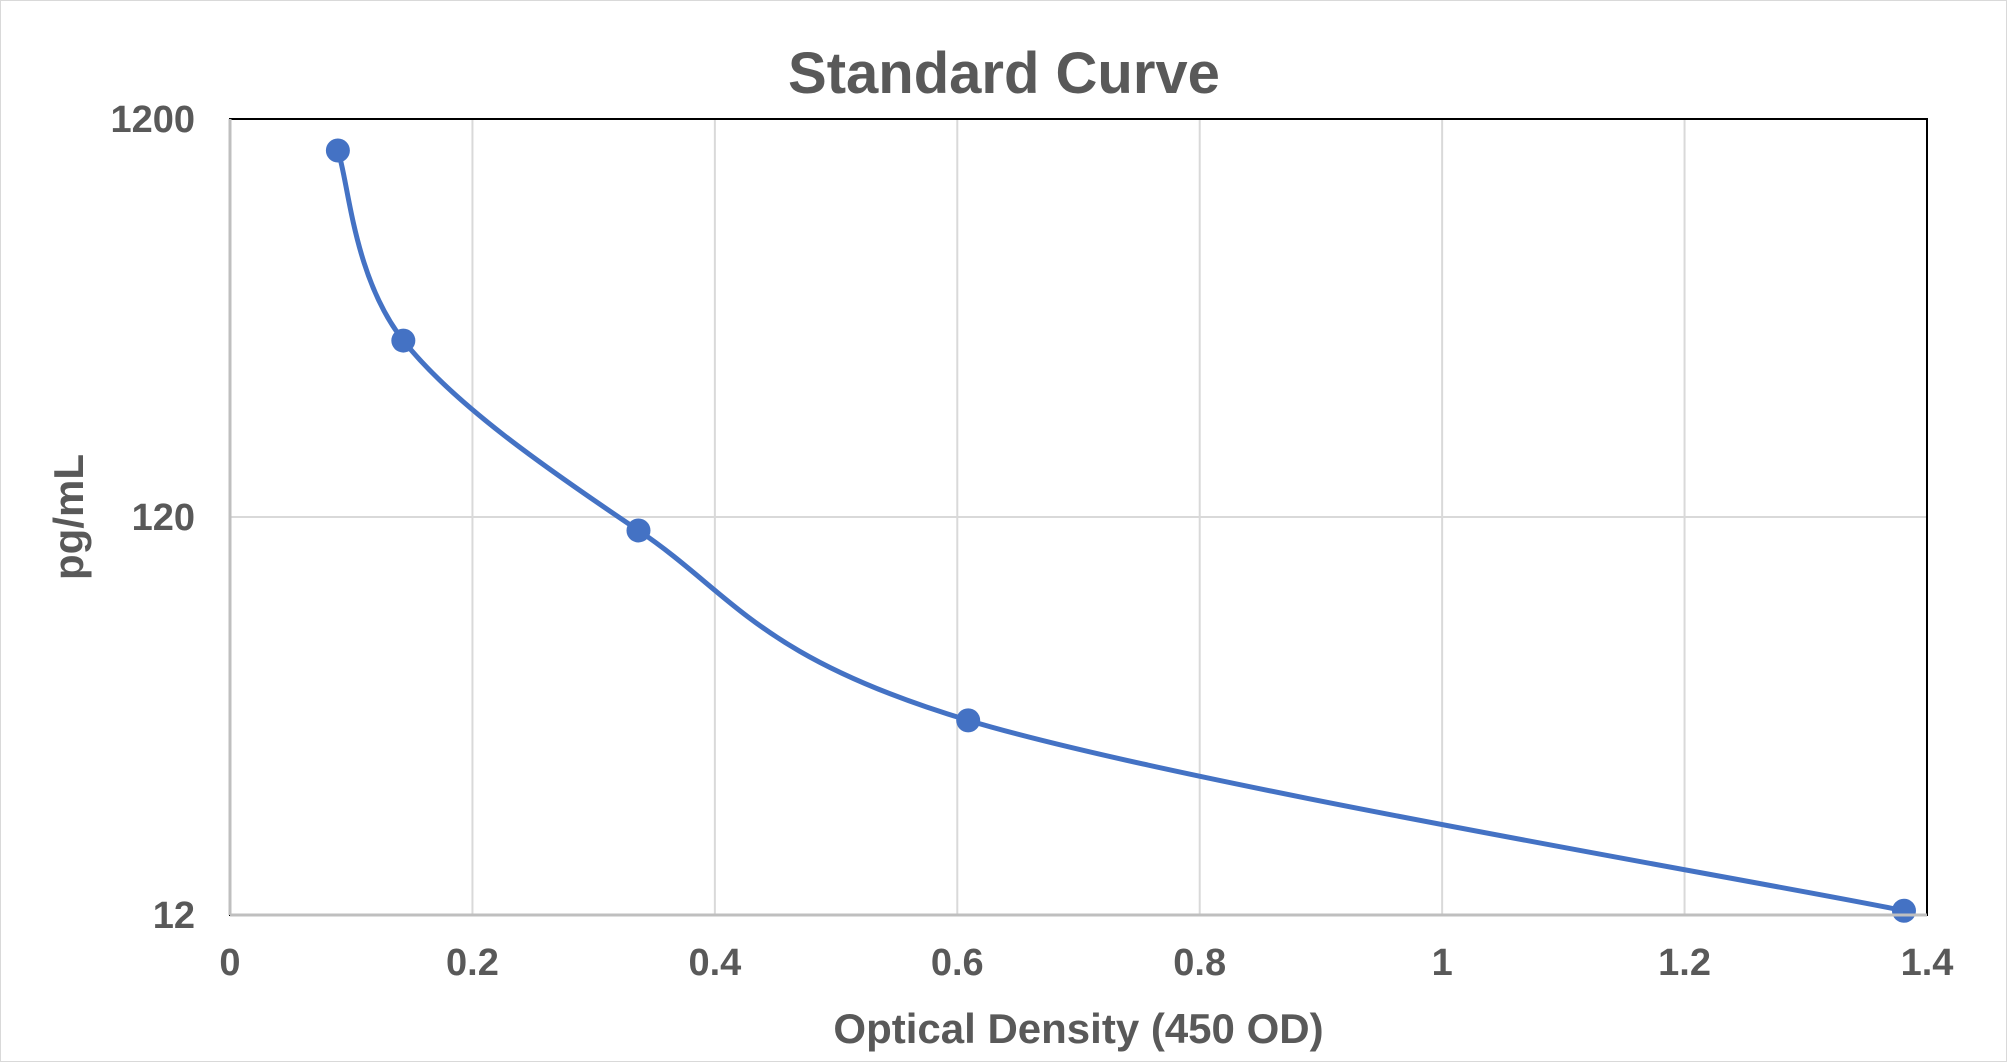 The image size is (2007, 1063). What do you see at coordinates (152, 120) in the screenshot?
I see `y-tick-label: 1200` at bounding box center [152, 120].